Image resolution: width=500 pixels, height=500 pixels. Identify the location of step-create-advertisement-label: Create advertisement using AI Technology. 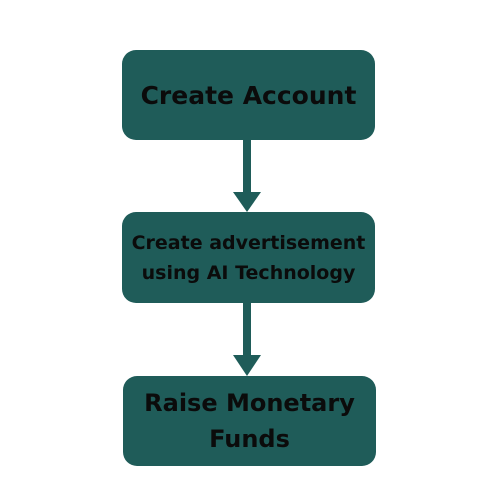
(248, 257).